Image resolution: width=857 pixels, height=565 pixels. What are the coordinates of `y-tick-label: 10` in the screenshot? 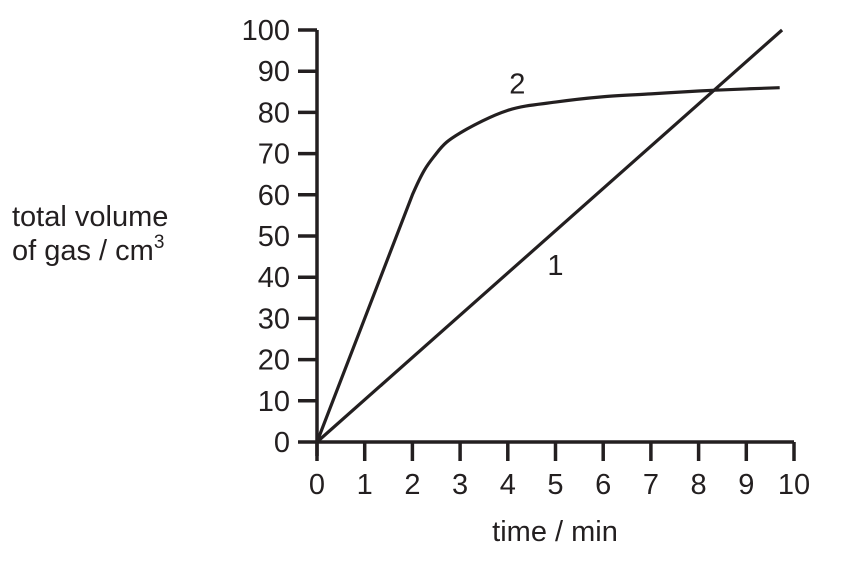 It's located at (274, 402).